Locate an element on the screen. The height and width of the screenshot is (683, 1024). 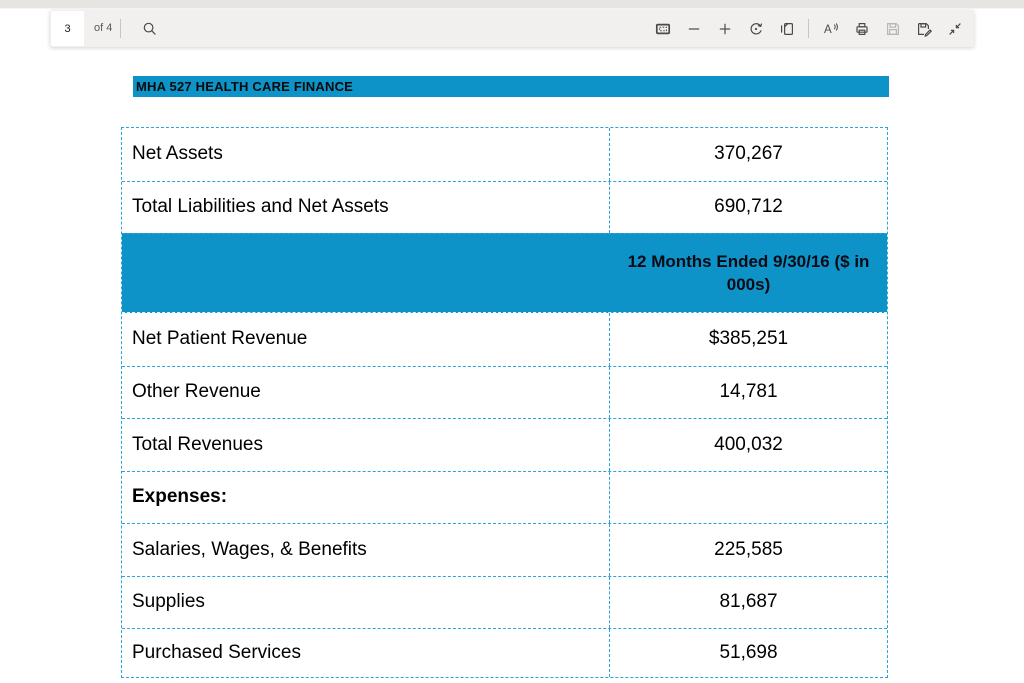
row-label: Total Liabilities and Net Assets is located at coordinates (366, 207).